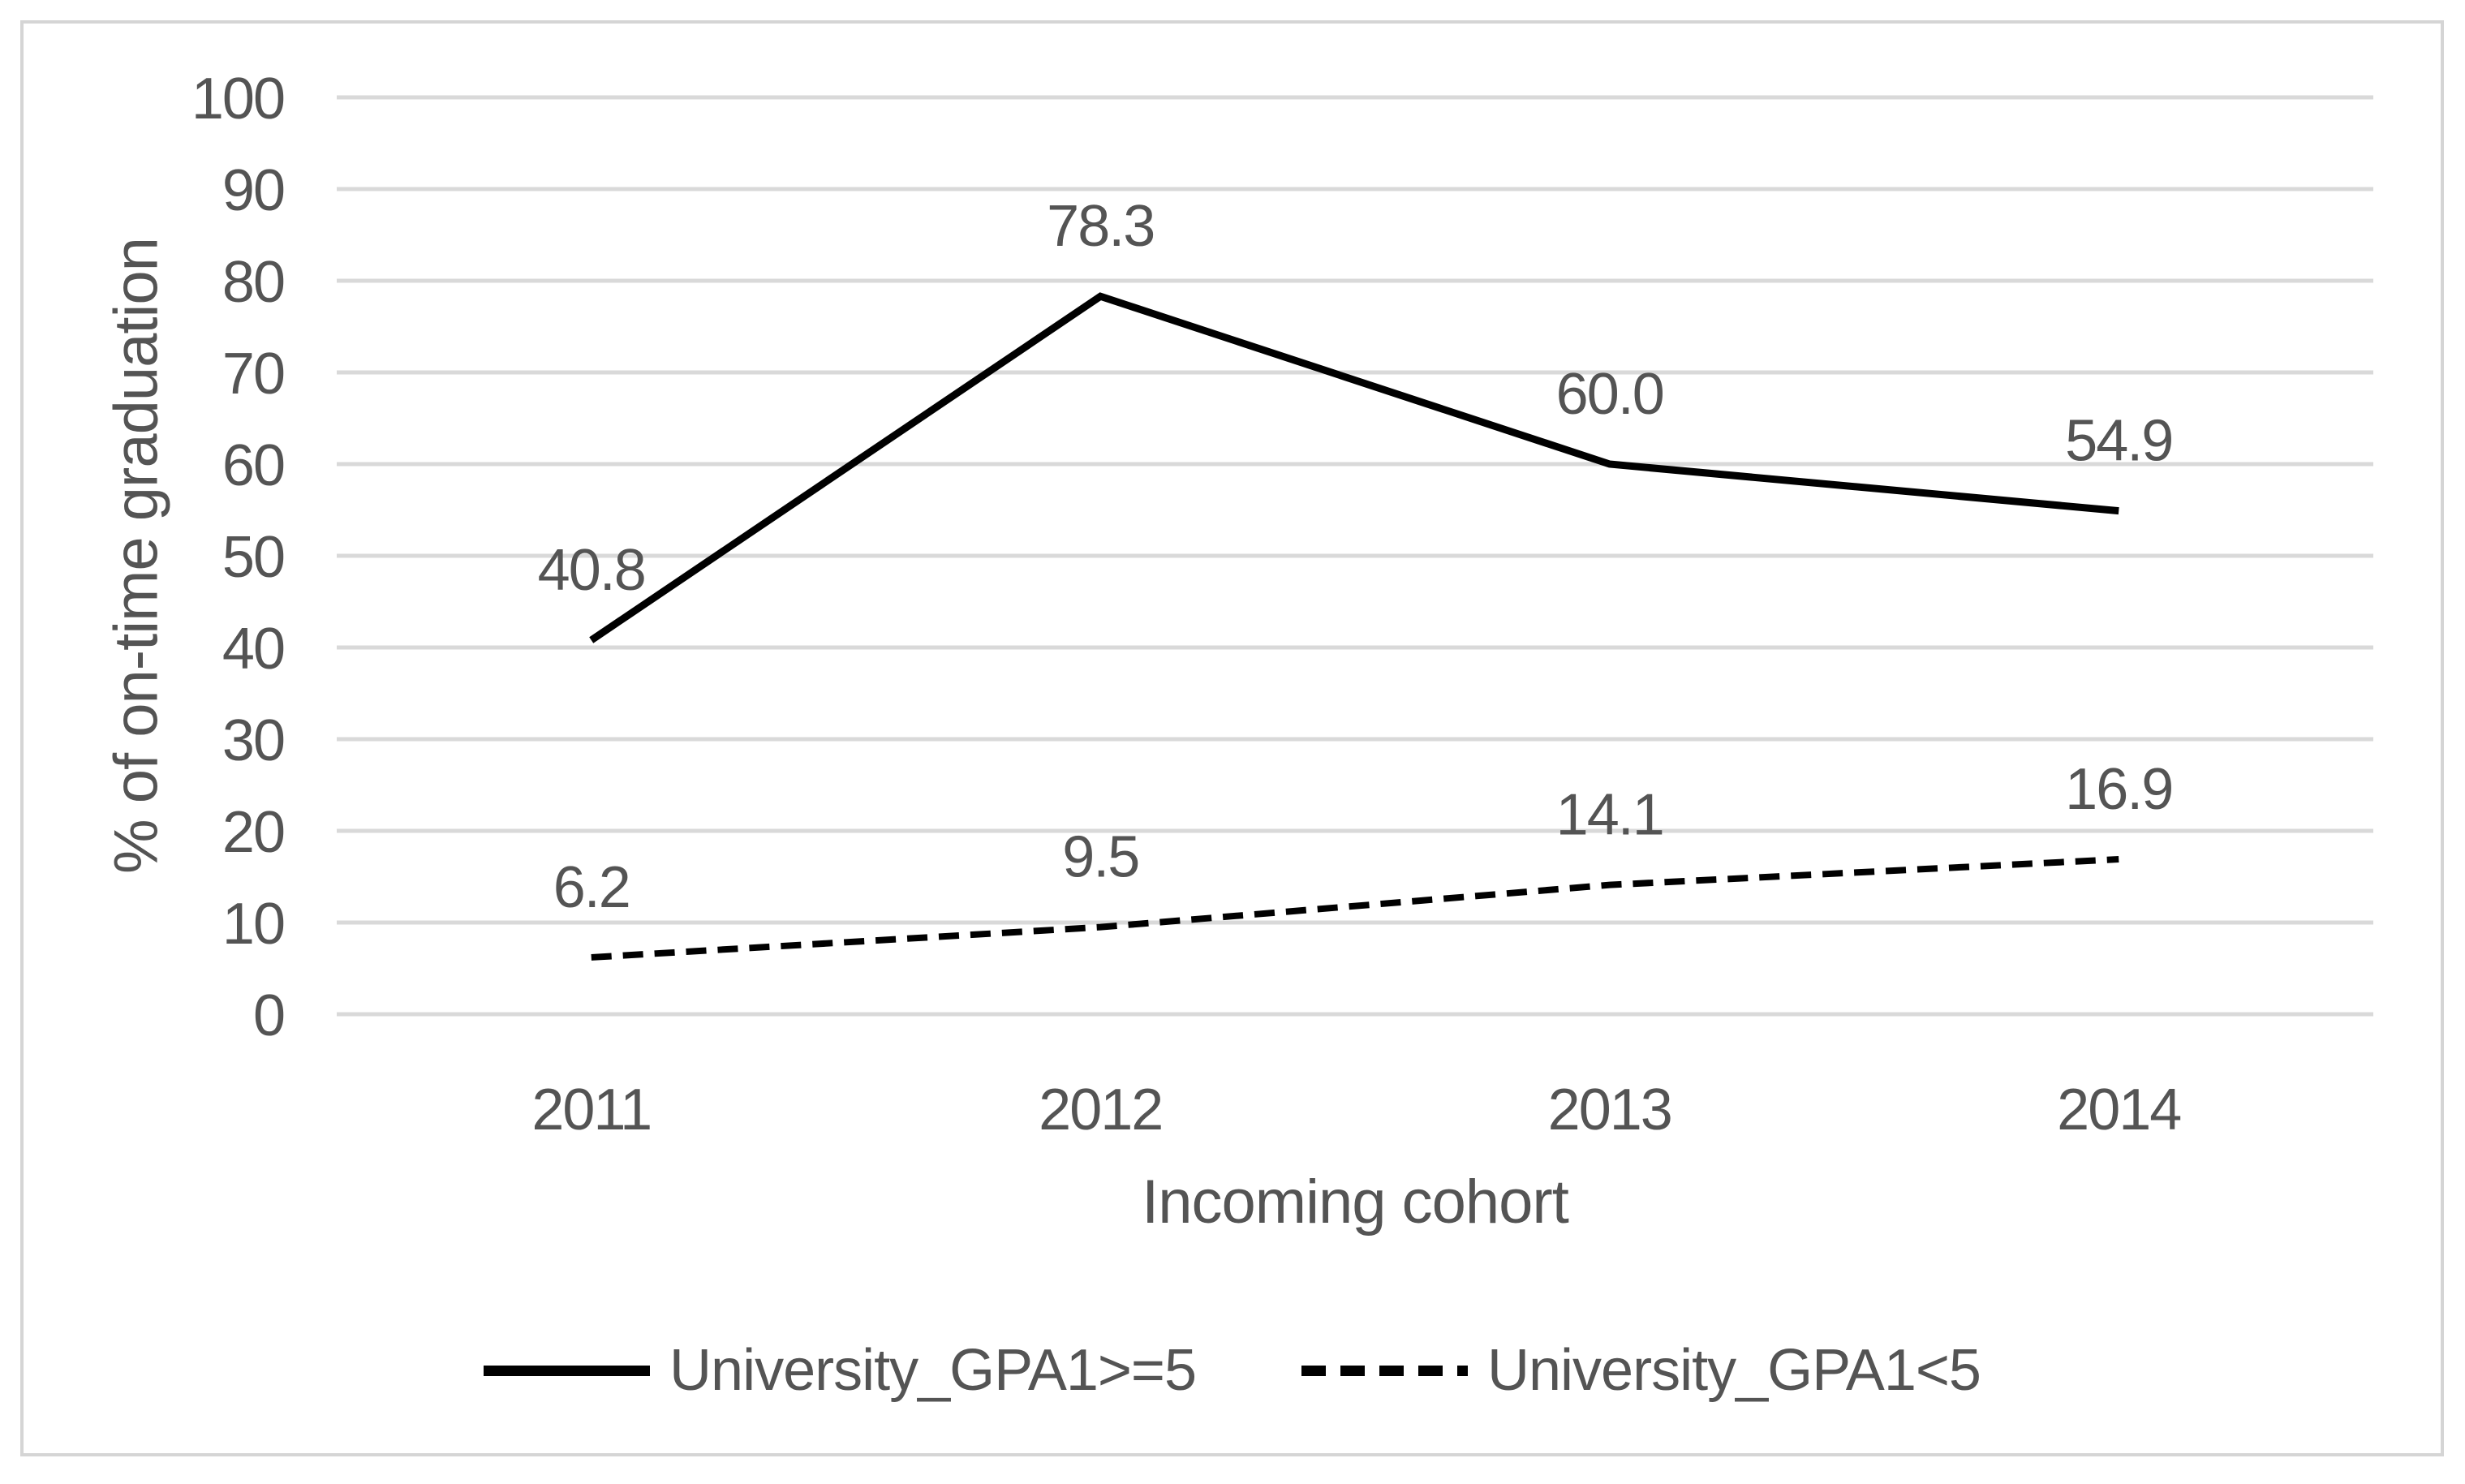 The width and height of the screenshot is (2465, 1484). Describe the element at coordinates (591, 570) in the screenshot. I see `data-label: 40.8` at that location.